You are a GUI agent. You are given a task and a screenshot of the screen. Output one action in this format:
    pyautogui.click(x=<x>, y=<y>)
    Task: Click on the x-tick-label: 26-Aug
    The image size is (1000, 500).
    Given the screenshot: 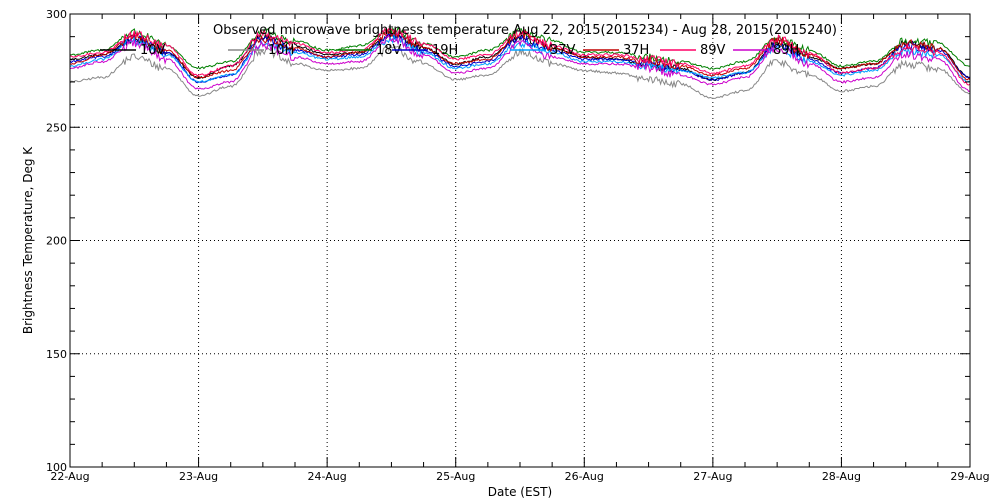 What is the action you would take?
    pyautogui.click(x=584, y=476)
    